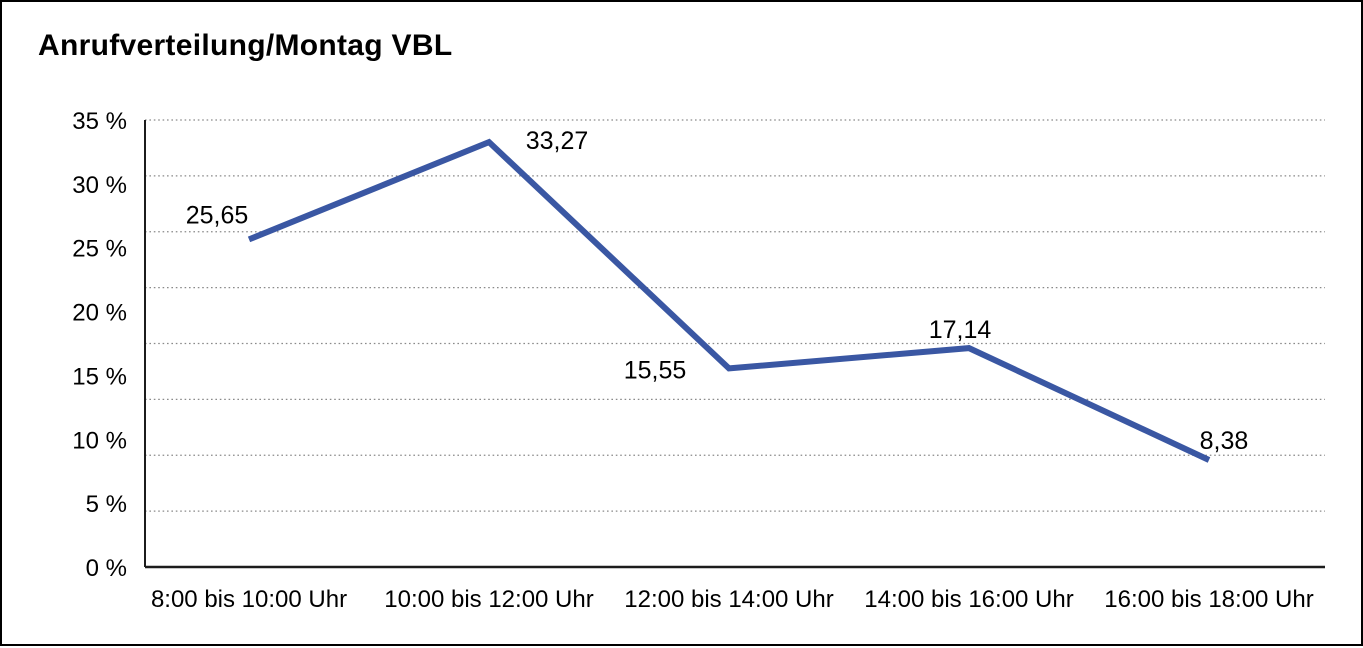 The image size is (1363, 648). What do you see at coordinates (99, 440) in the screenshot?
I see `y-tick-label: 10 %` at bounding box center [99, 440].